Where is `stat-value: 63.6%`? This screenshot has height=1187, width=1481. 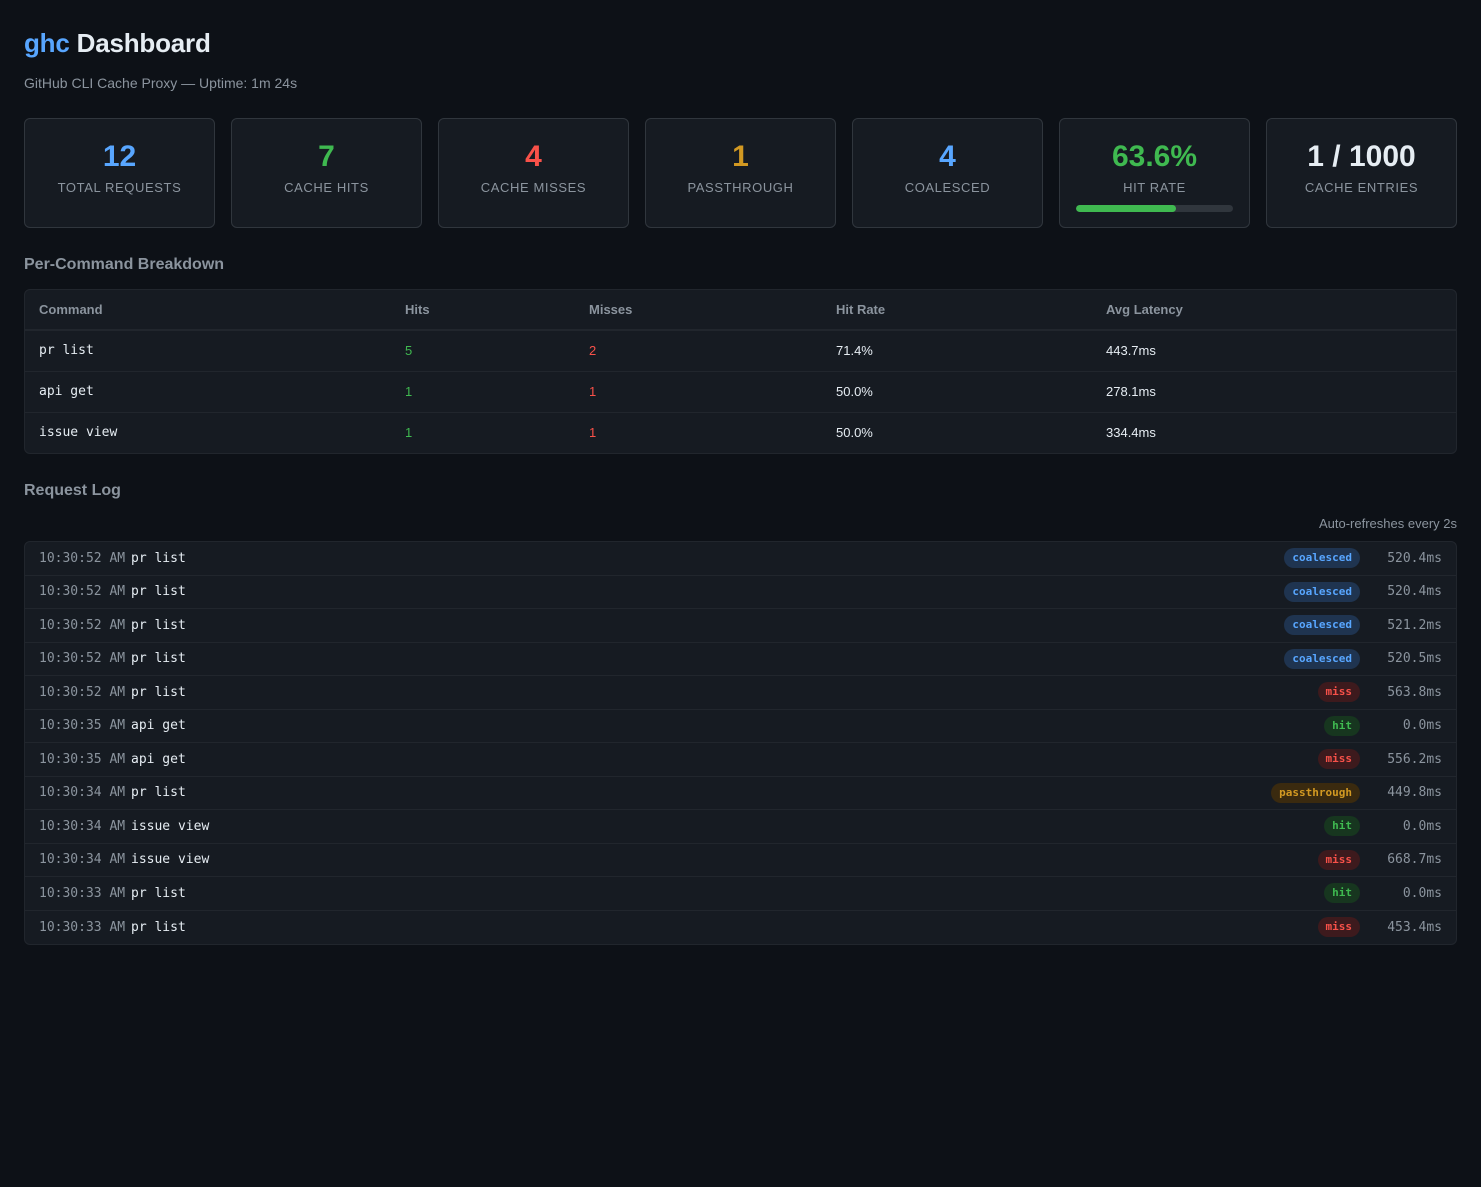
stat-value: 63.6% is located at coordinates (1154, 156).